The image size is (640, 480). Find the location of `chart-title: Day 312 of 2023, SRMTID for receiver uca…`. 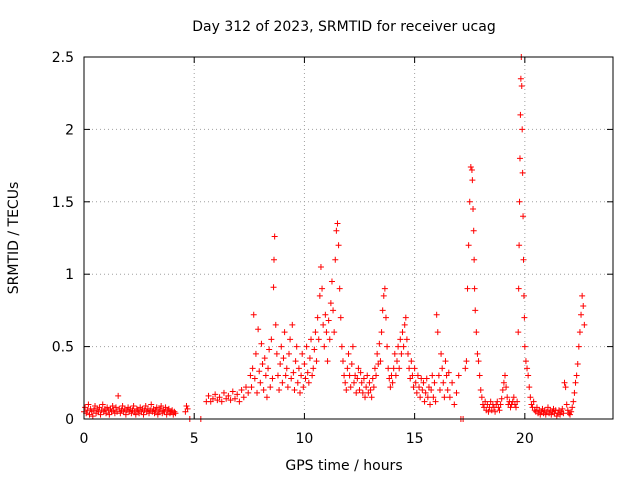

chart-title: Day 312 of 2023, SRMTID for receiver uca… is located at coordinates (343, 27).